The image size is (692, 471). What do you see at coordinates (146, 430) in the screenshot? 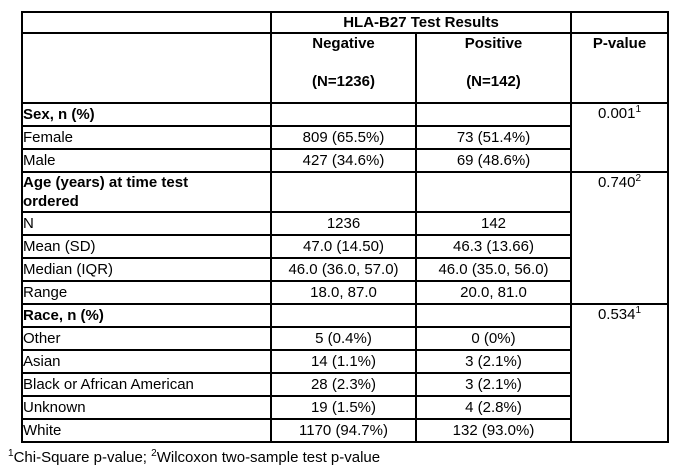
I see `row-label: White` at bounding box center [146, 430].